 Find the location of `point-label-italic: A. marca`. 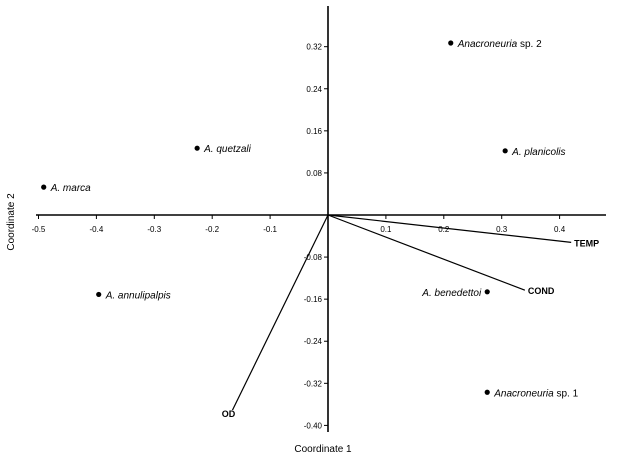

point-label-italic: A. marca is located at coordinates (70, 188).